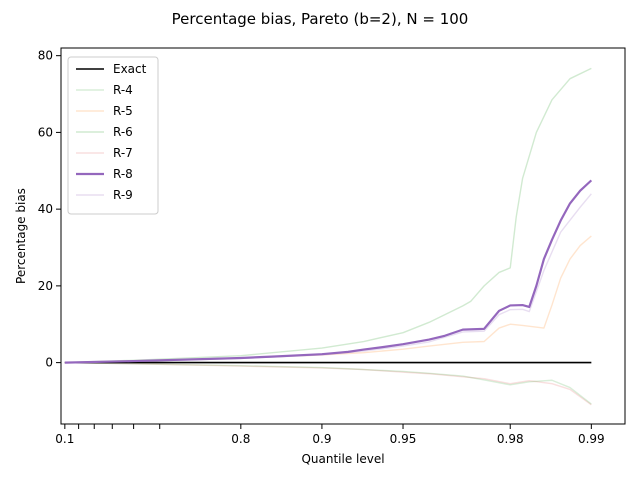  I want to click on legend-label: R-7, so click(123, 153).